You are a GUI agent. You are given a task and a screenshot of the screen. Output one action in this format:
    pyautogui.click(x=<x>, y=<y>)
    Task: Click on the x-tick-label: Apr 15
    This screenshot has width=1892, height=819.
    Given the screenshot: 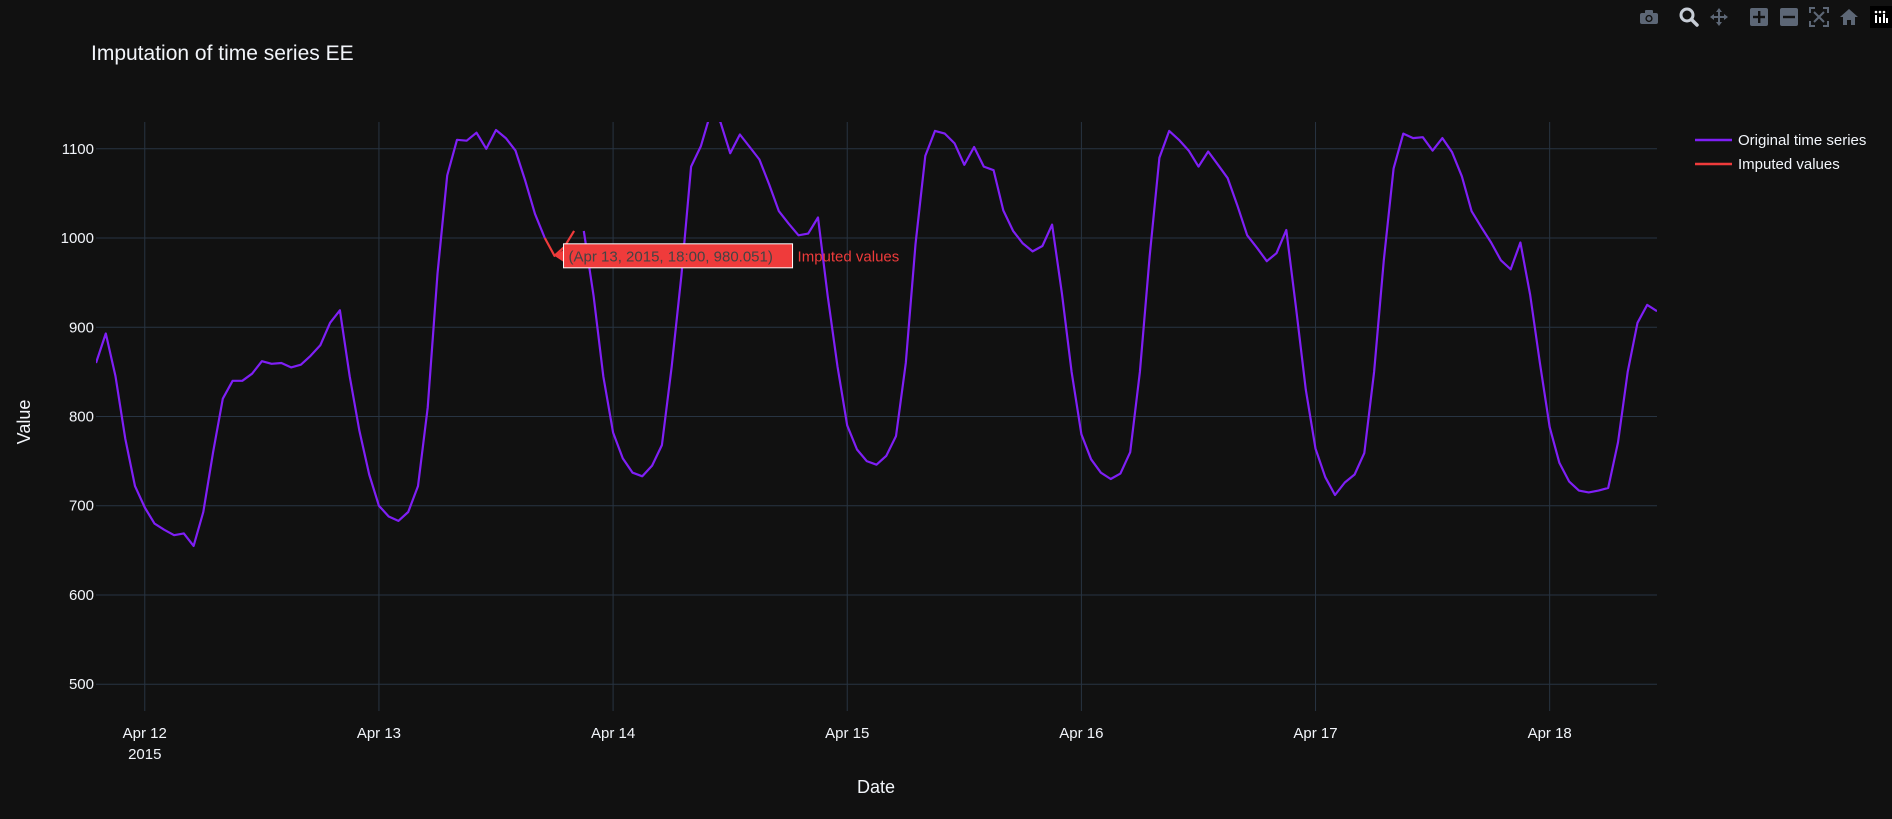 What is the action you would take?
    pyautogui.click(x=847, y=733)
    